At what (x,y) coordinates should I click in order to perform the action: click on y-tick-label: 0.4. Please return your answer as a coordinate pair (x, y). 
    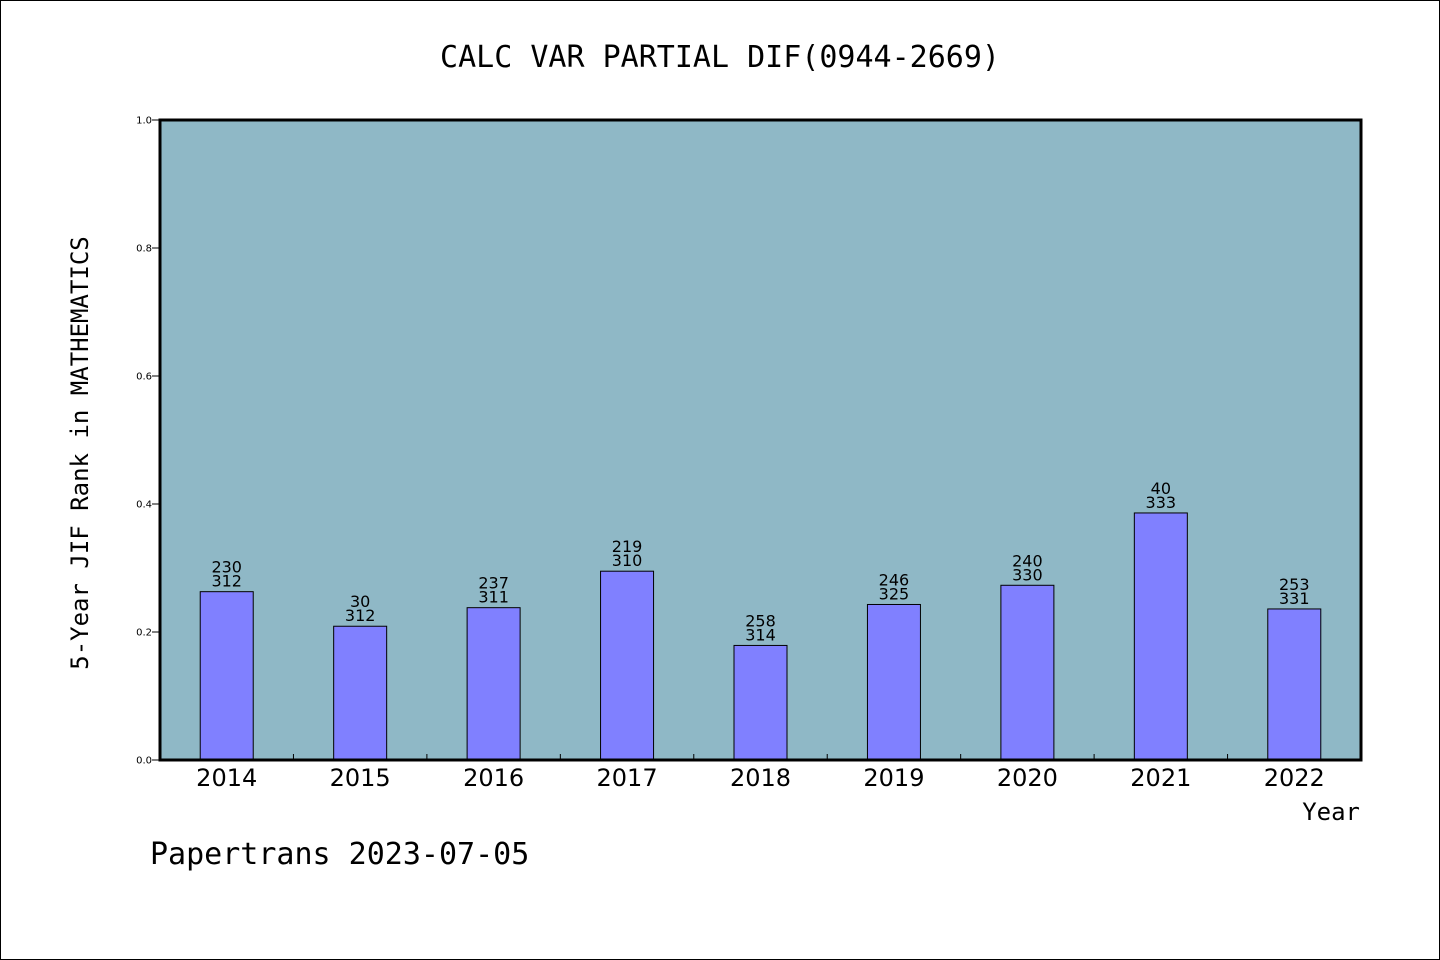
    Looking at the image, I should click on (144, 505).